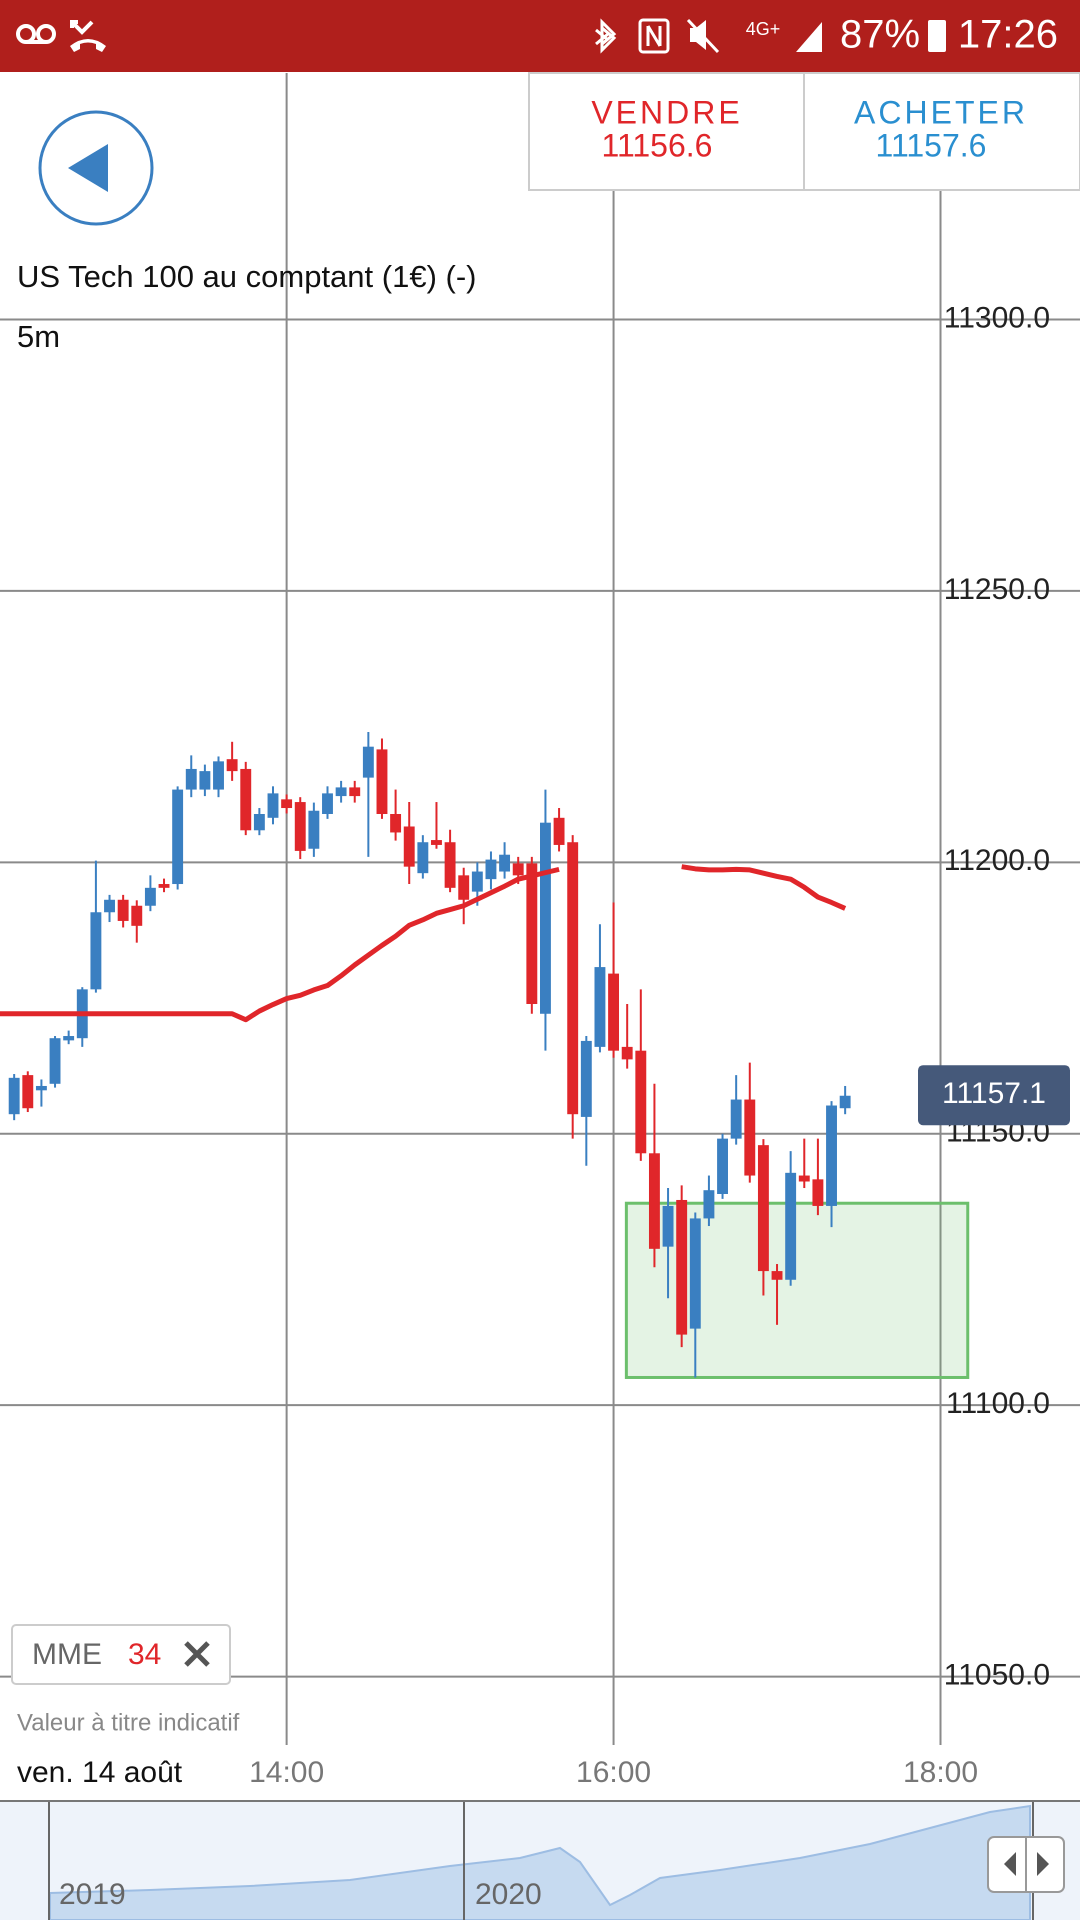  I want to click on sell-label: VENDRE, so click(666, 112).